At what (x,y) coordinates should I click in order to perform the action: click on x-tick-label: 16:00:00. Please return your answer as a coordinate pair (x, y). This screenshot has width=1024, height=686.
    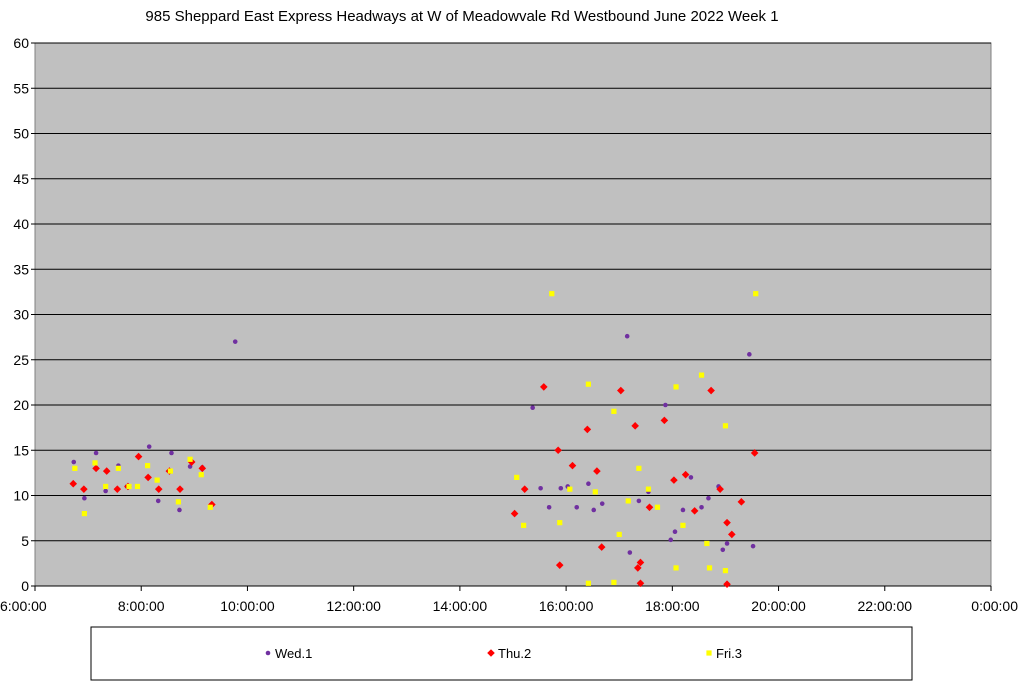
    Looking at the image, I should click on (566, 606).